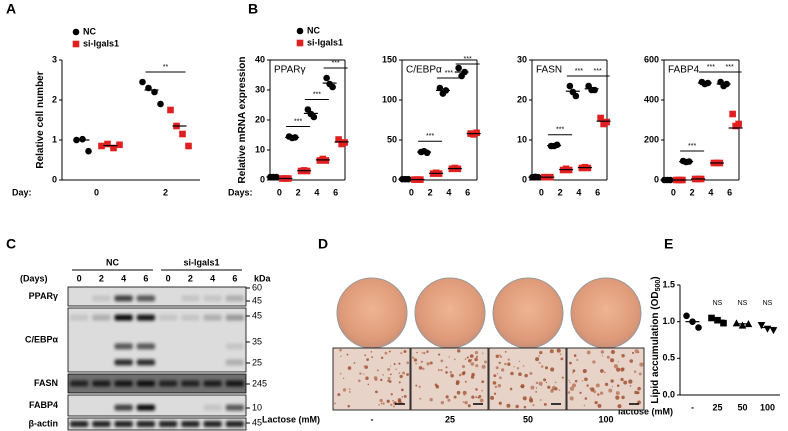 The height and width of the screenshot is (431, 788). Describe the element at coordinates (651, 99) in the screenshot. I see `y-tick-label: 400` at that location.